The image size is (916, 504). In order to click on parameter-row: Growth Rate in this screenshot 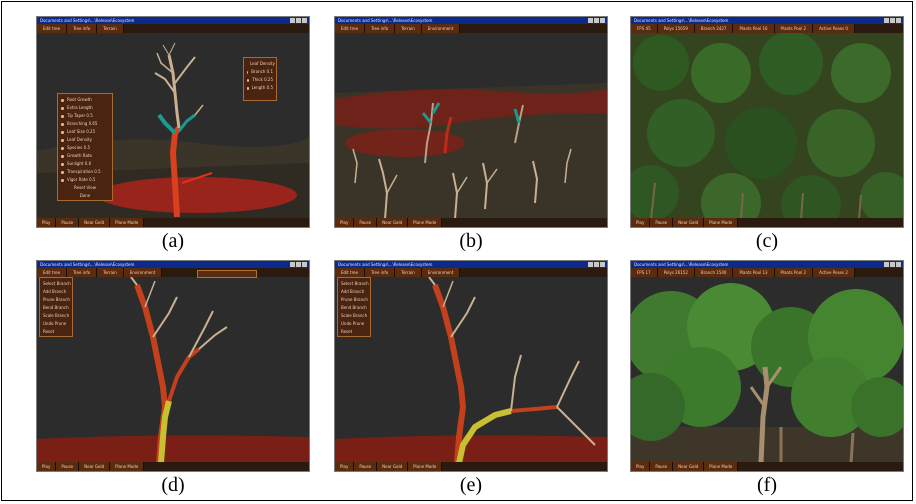, I will do `click(85, 156)`.